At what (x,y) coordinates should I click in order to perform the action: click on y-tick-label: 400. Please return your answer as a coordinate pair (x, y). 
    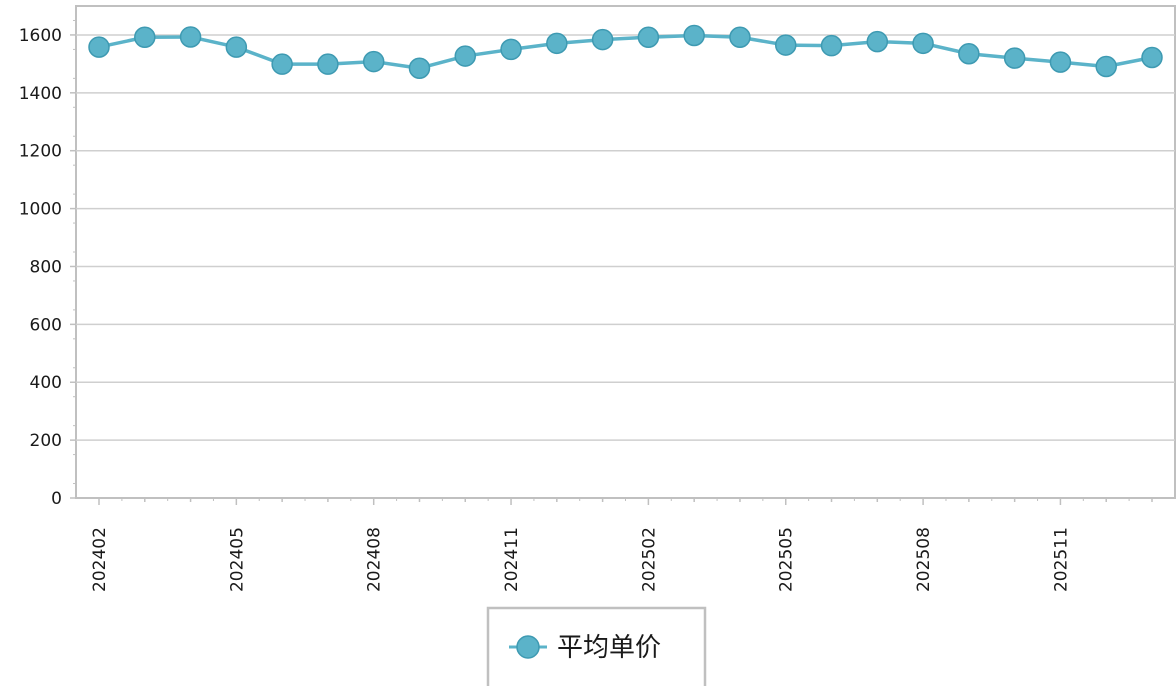
    Looking at the image, I should click on (46, 383).